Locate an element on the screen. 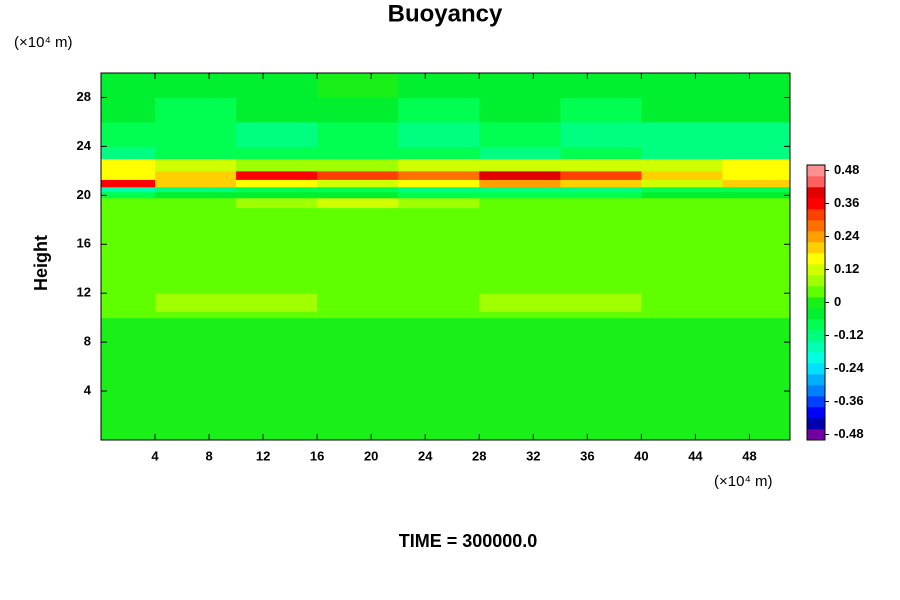  x-tick-label: 32 is located at coordinates (533, 455).